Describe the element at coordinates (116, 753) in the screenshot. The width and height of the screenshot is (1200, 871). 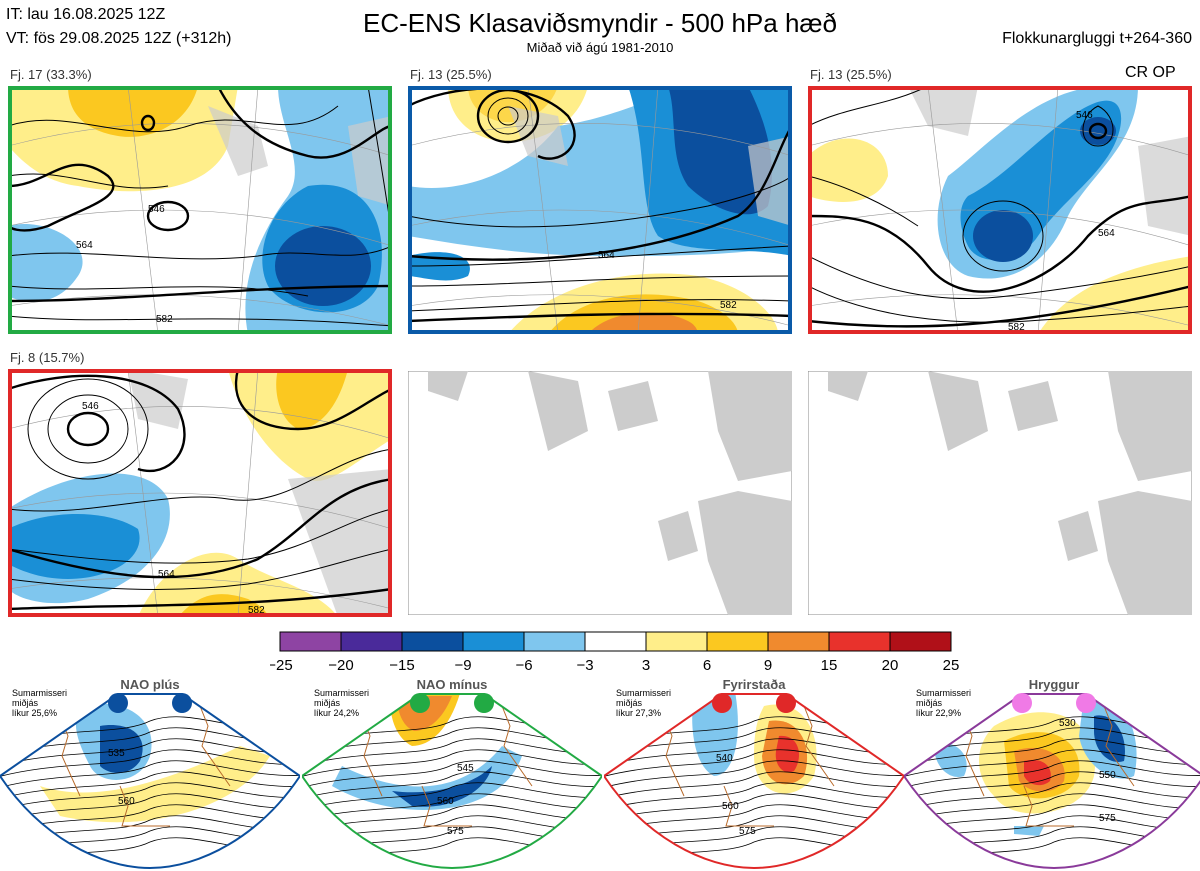
I see `regime-contour-label: 535` at that location.